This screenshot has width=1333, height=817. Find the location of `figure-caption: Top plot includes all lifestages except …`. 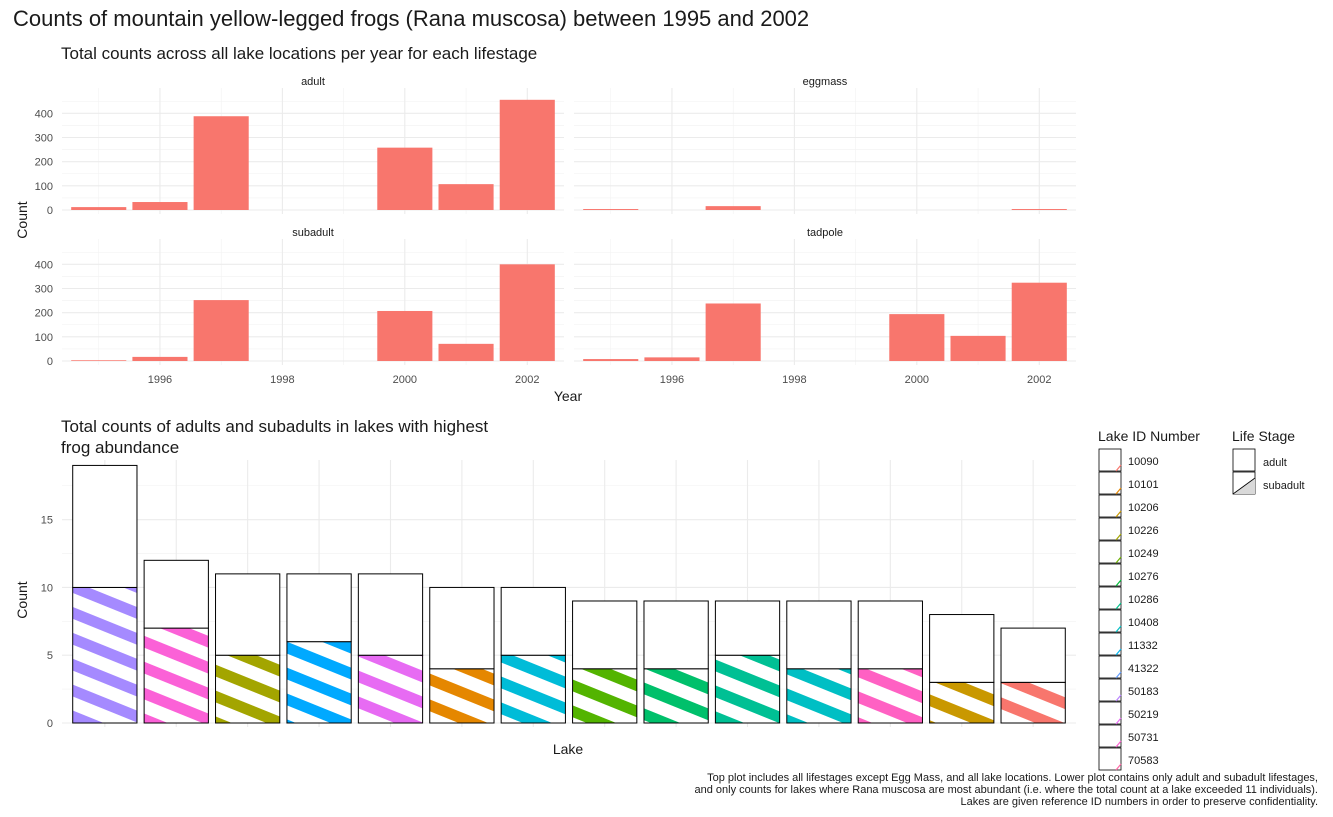

figure-caption: Top plot includes all lifestages except … is located at coordinates (1006, 790).